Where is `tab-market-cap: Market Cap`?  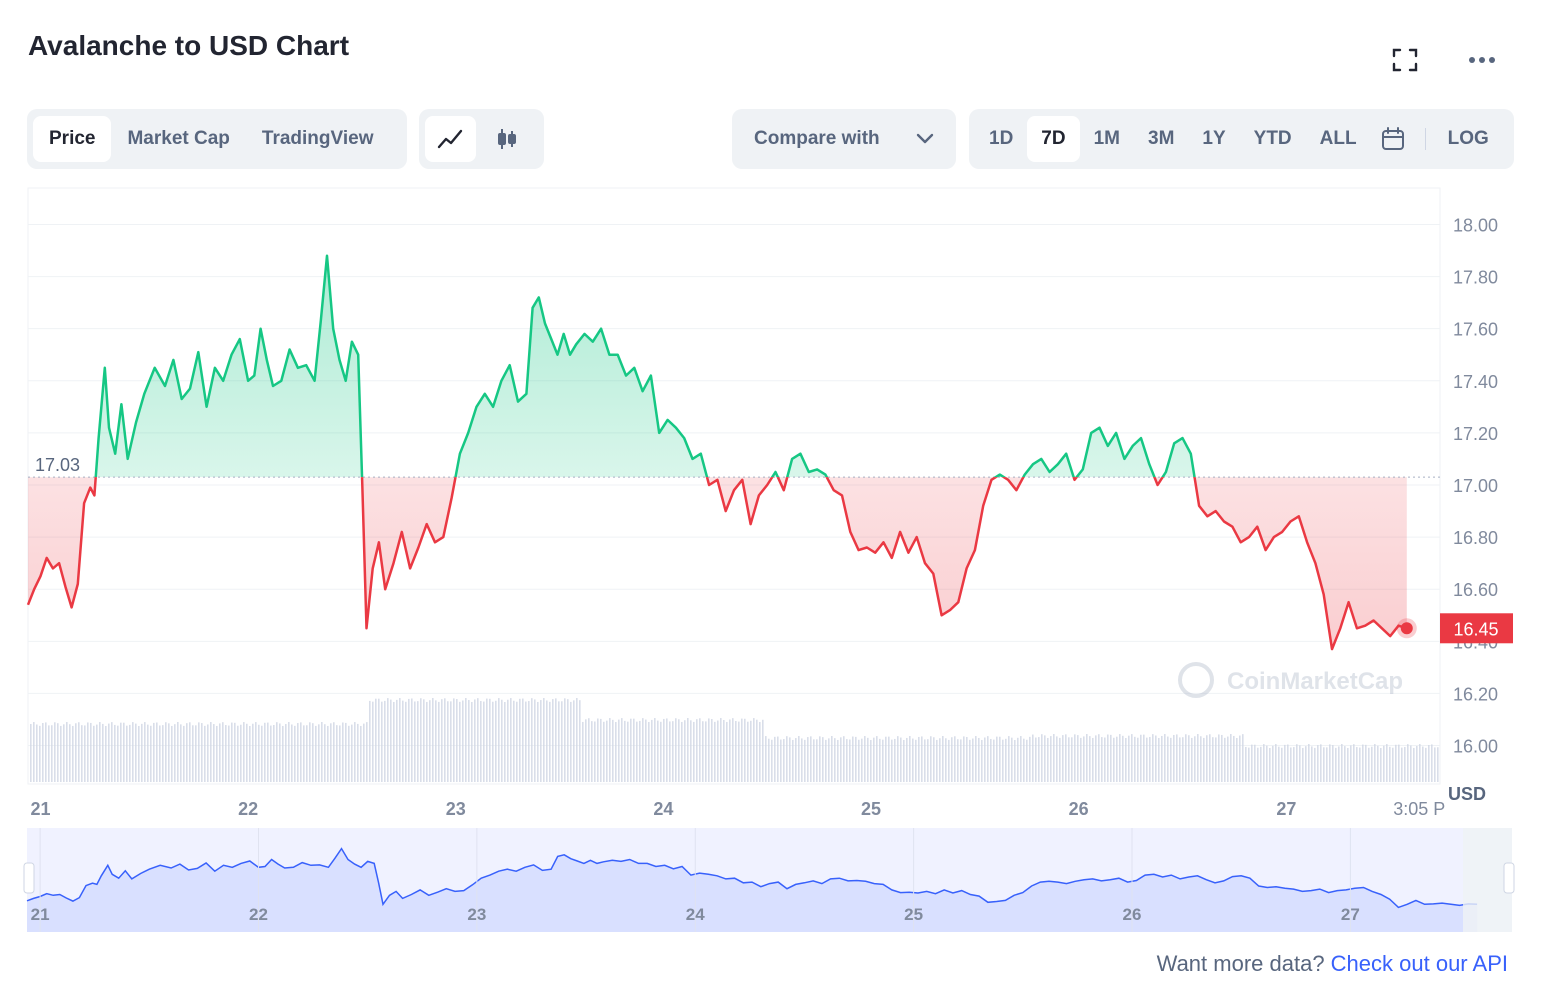 tab-market-cap: Market Cap is located at coordinates (178, 138).